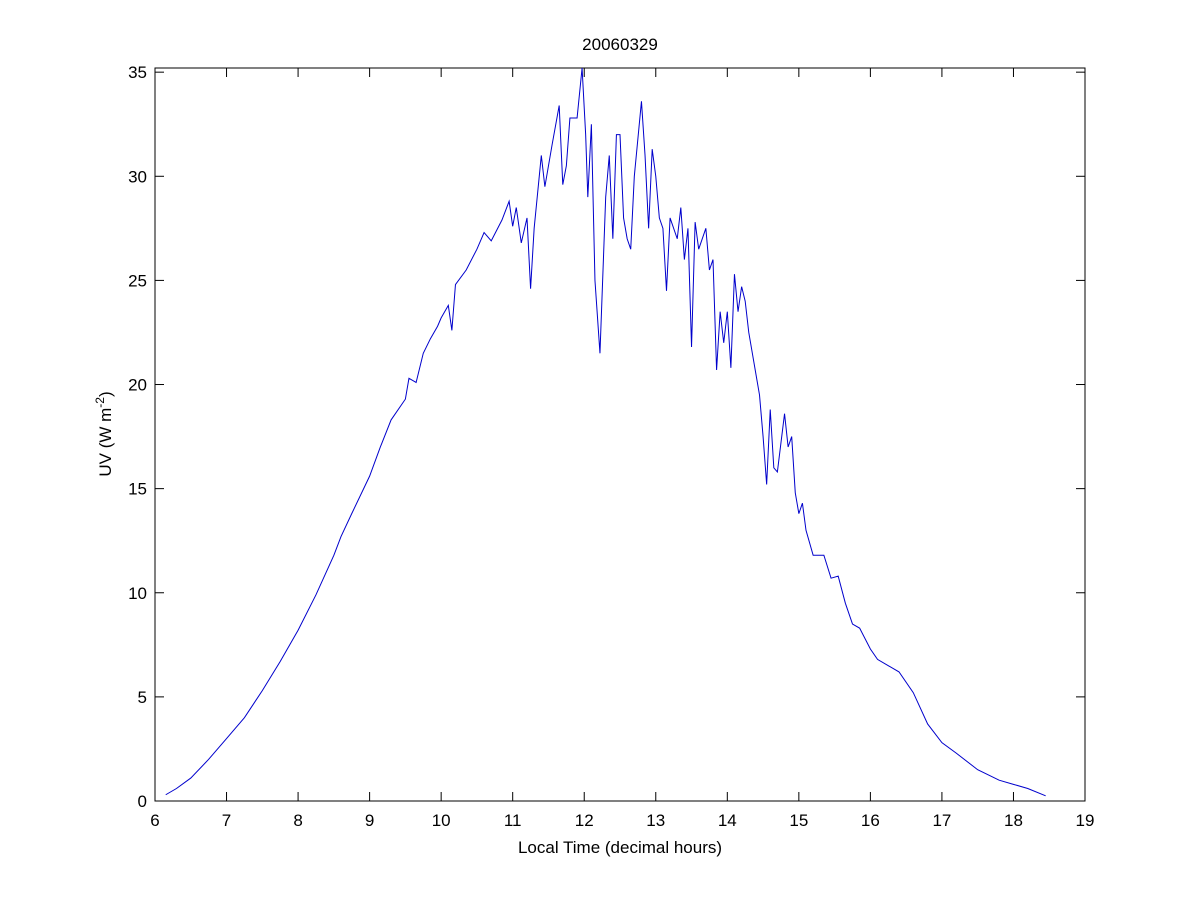  I want to click on x-tick-label: 17, so click(941, 820).